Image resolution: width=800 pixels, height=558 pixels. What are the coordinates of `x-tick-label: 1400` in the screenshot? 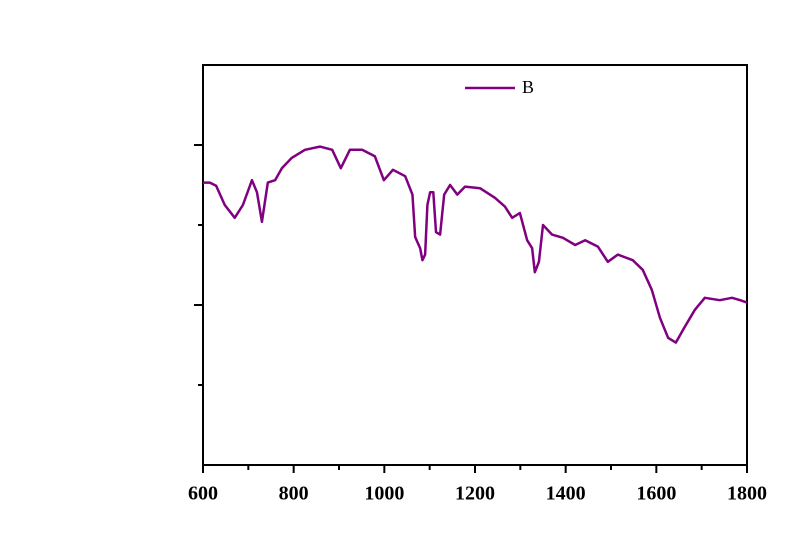 It's located at (566, 494).